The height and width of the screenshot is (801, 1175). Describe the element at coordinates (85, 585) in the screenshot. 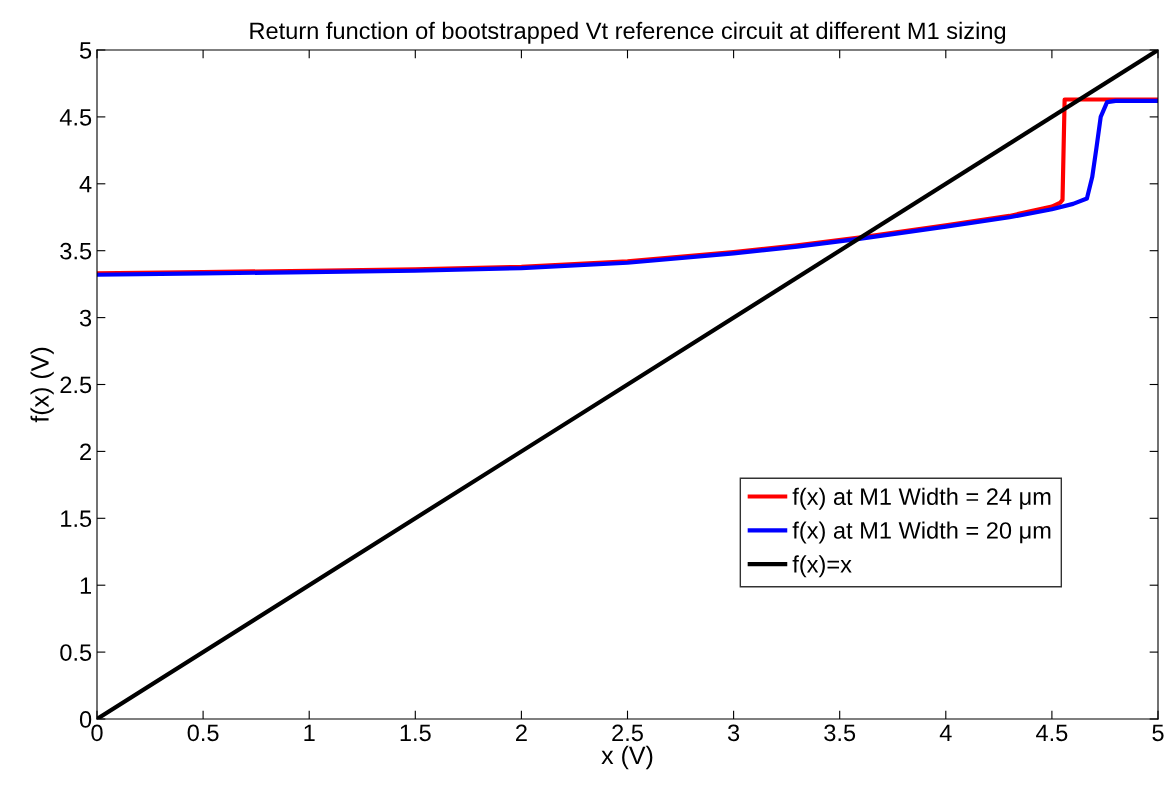

I see `y-tick-label: 1` at that location.